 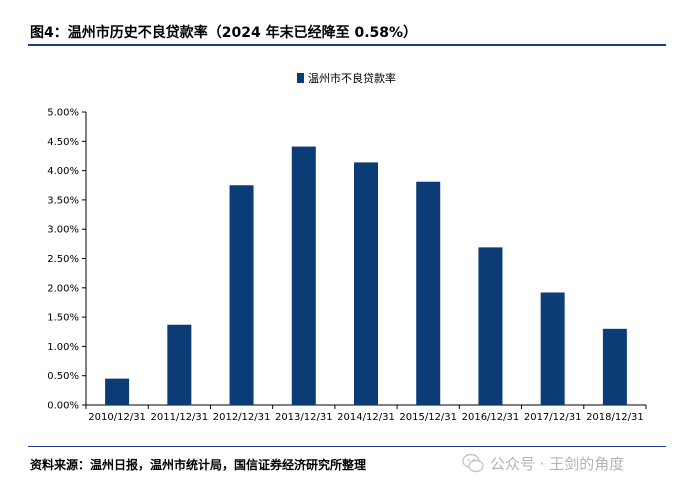 I want to click on title-underline, so click(x=347, y=45).